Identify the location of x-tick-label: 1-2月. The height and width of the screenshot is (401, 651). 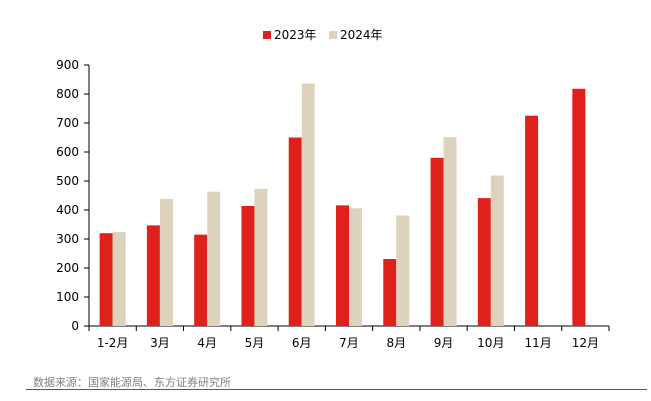
(113, 343).